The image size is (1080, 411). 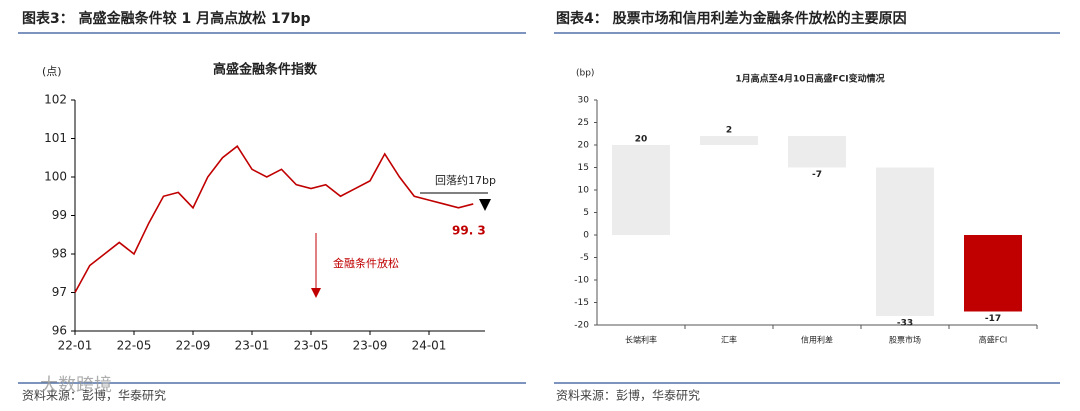 I want to click on y-tick-label: 20, so click(x=584, y=146).